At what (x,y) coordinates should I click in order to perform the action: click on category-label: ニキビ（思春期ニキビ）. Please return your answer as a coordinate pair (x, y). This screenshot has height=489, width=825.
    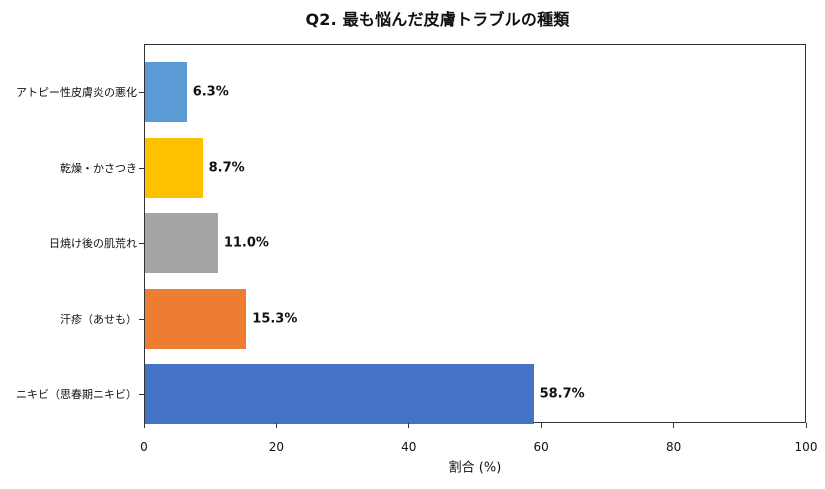
    Looking at the image, I should click on (76, 394).